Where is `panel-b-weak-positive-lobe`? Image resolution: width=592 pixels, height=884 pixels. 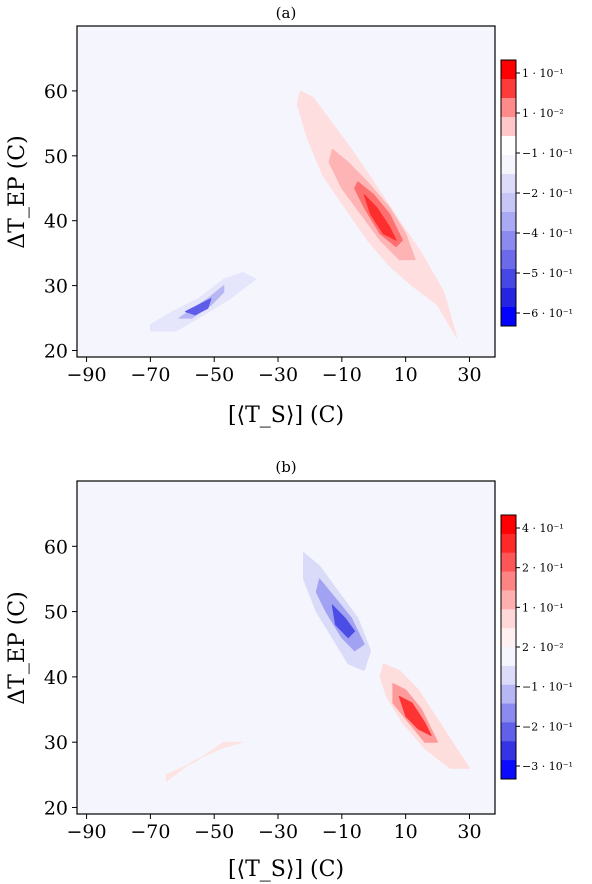 panel-b-weak-positive-lobe is located at coordinates (204, 761).